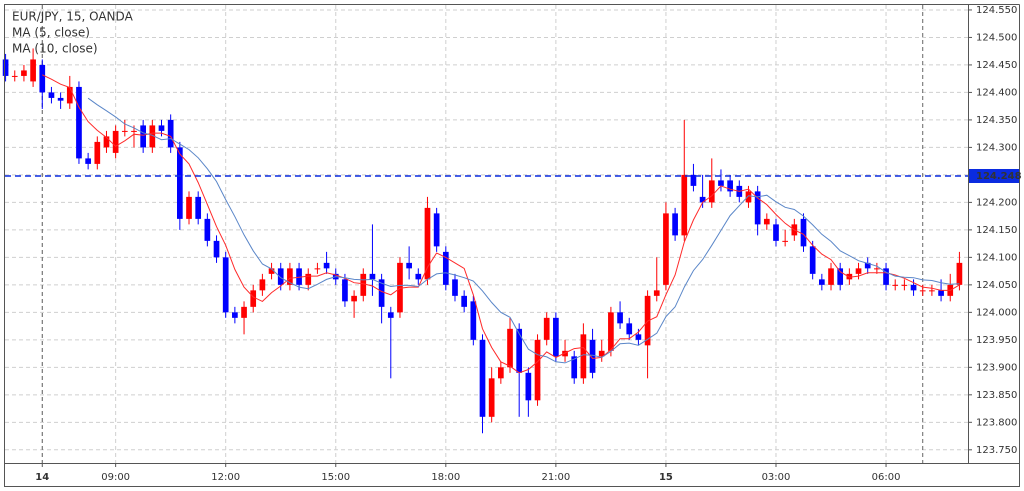 The width and height of the screenshot is (1024, 491). Describe the element at coordinates (996, 10) in the screenshot. I see `y-tick-label: 124.550` at that location.